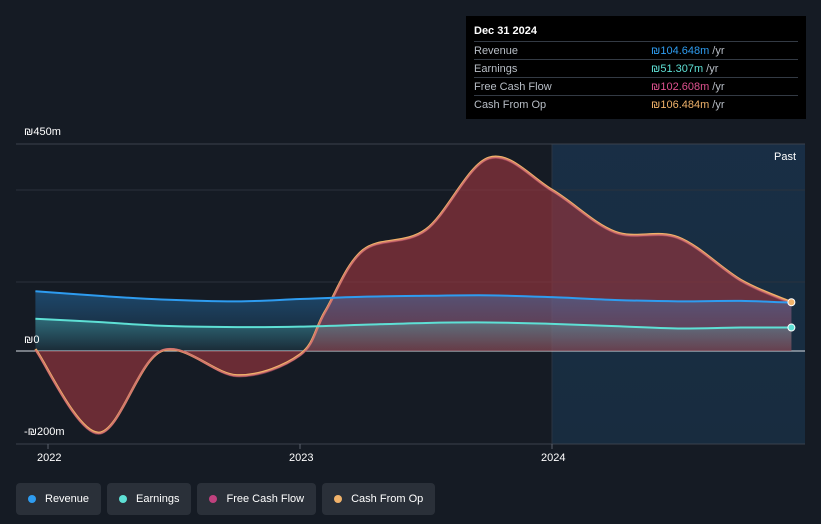  What do you see at coordinates (791, 327) in the screenshot?
I see `earnings-end-point` at bounding box center [791, 327].